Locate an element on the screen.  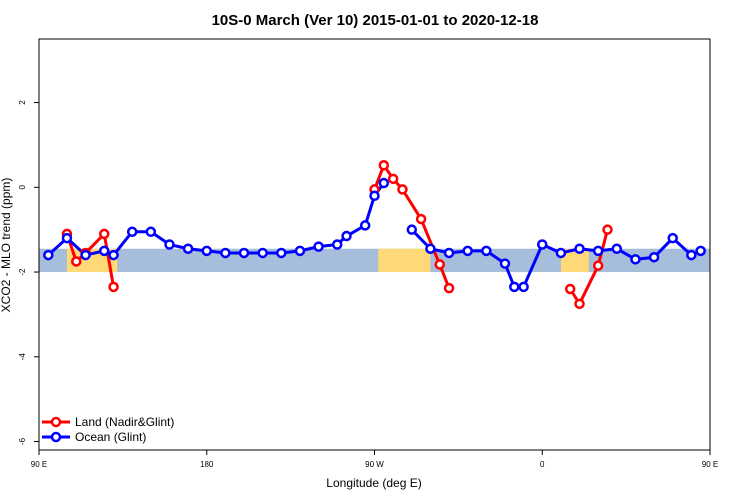
y-tick-label: 2 is located at coordinates (22, 102).